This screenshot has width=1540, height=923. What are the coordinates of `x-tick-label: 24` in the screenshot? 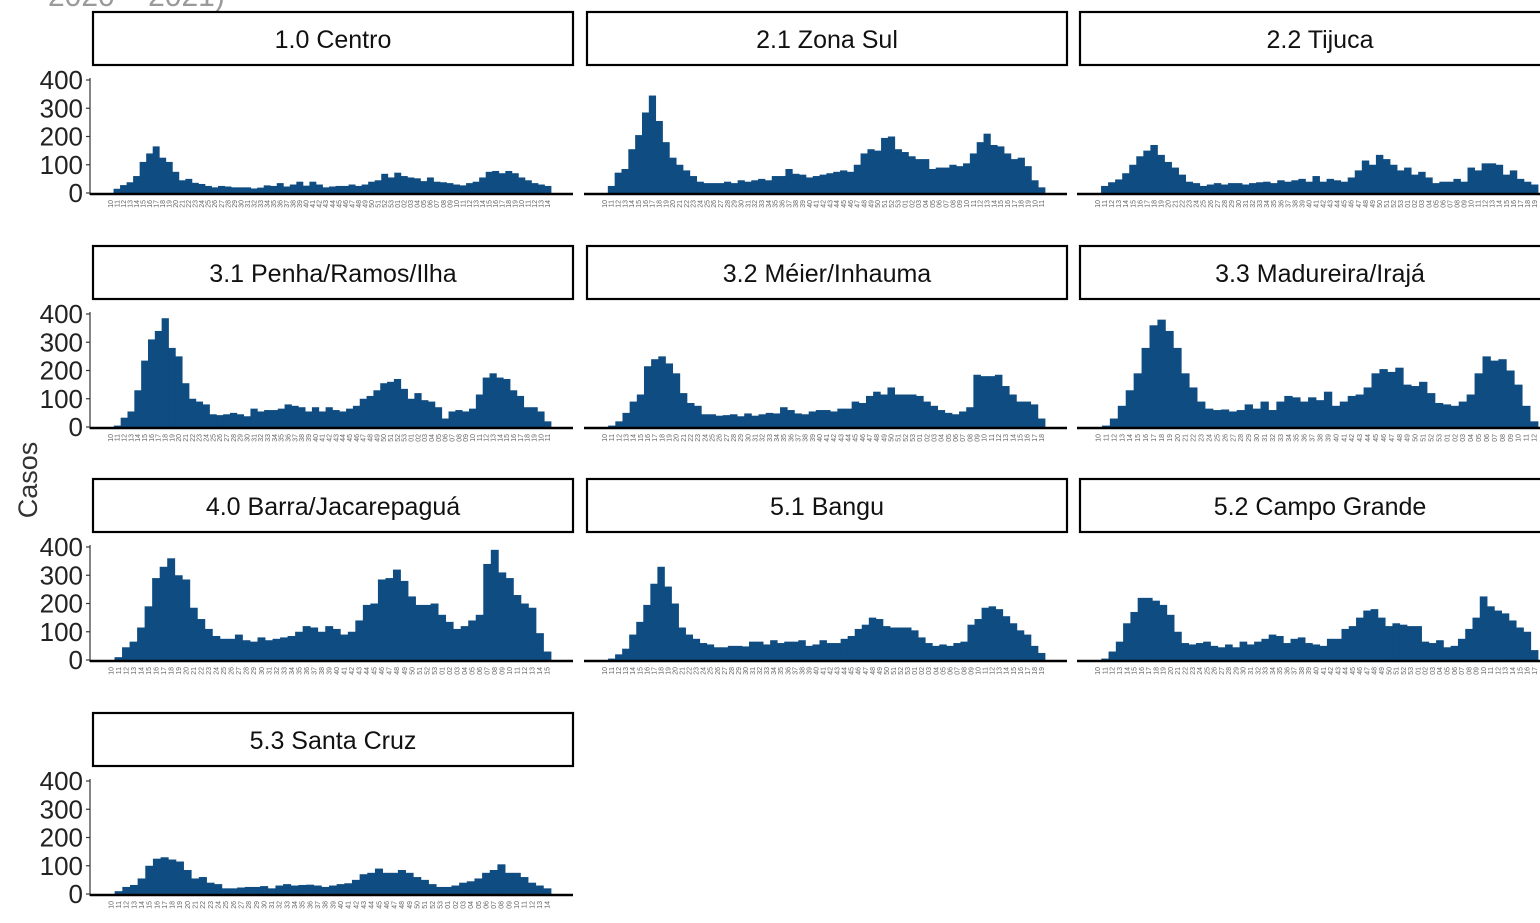 It's located at (705, 438).